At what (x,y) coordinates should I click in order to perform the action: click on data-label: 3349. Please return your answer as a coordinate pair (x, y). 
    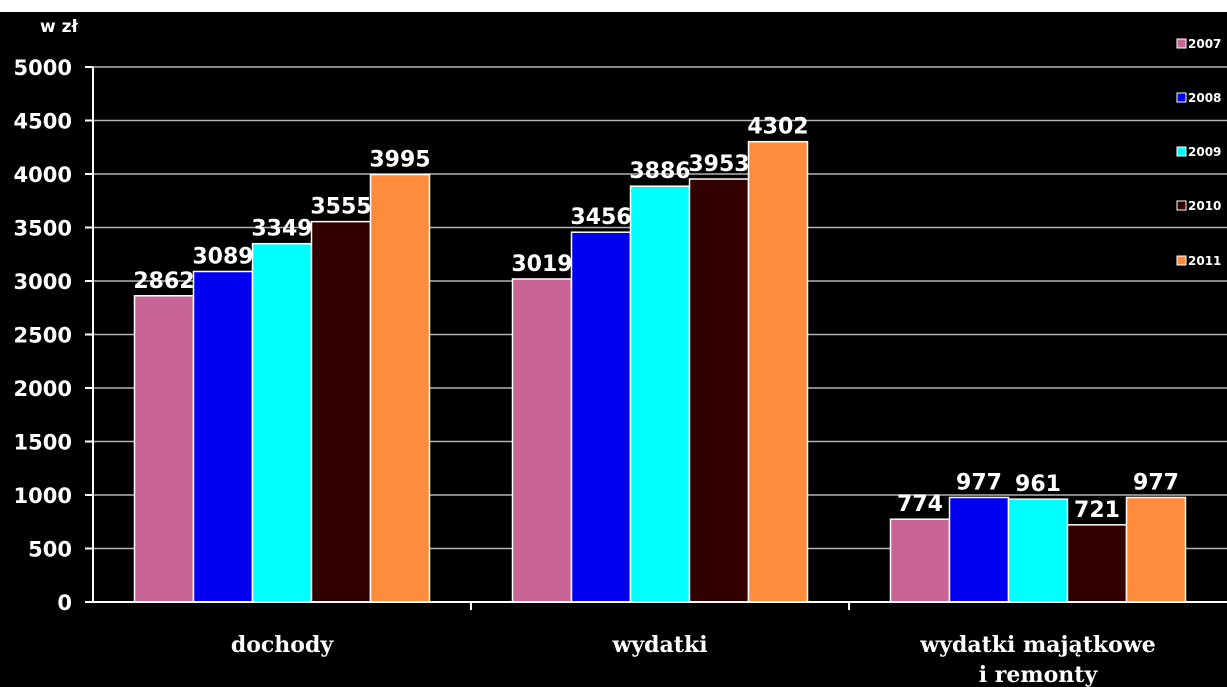
    Looking at the image, I should click on (281, 229).